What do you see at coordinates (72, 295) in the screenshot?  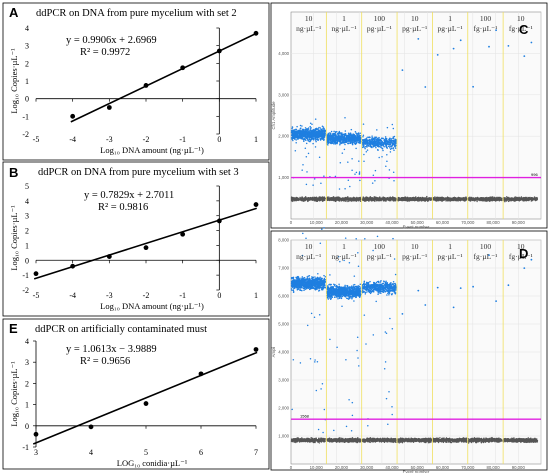 I see `x-tick-label: -4` at bounding box center [72, 295].